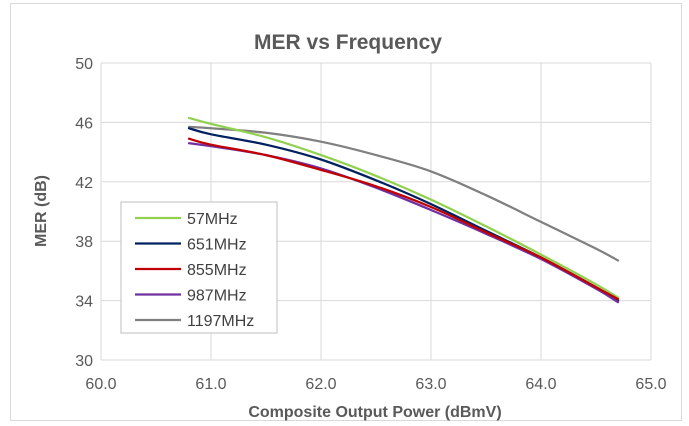 The height and width of the screenshot is (426, 689). I want to click on y-tick-label: 34, so click(84, 302).